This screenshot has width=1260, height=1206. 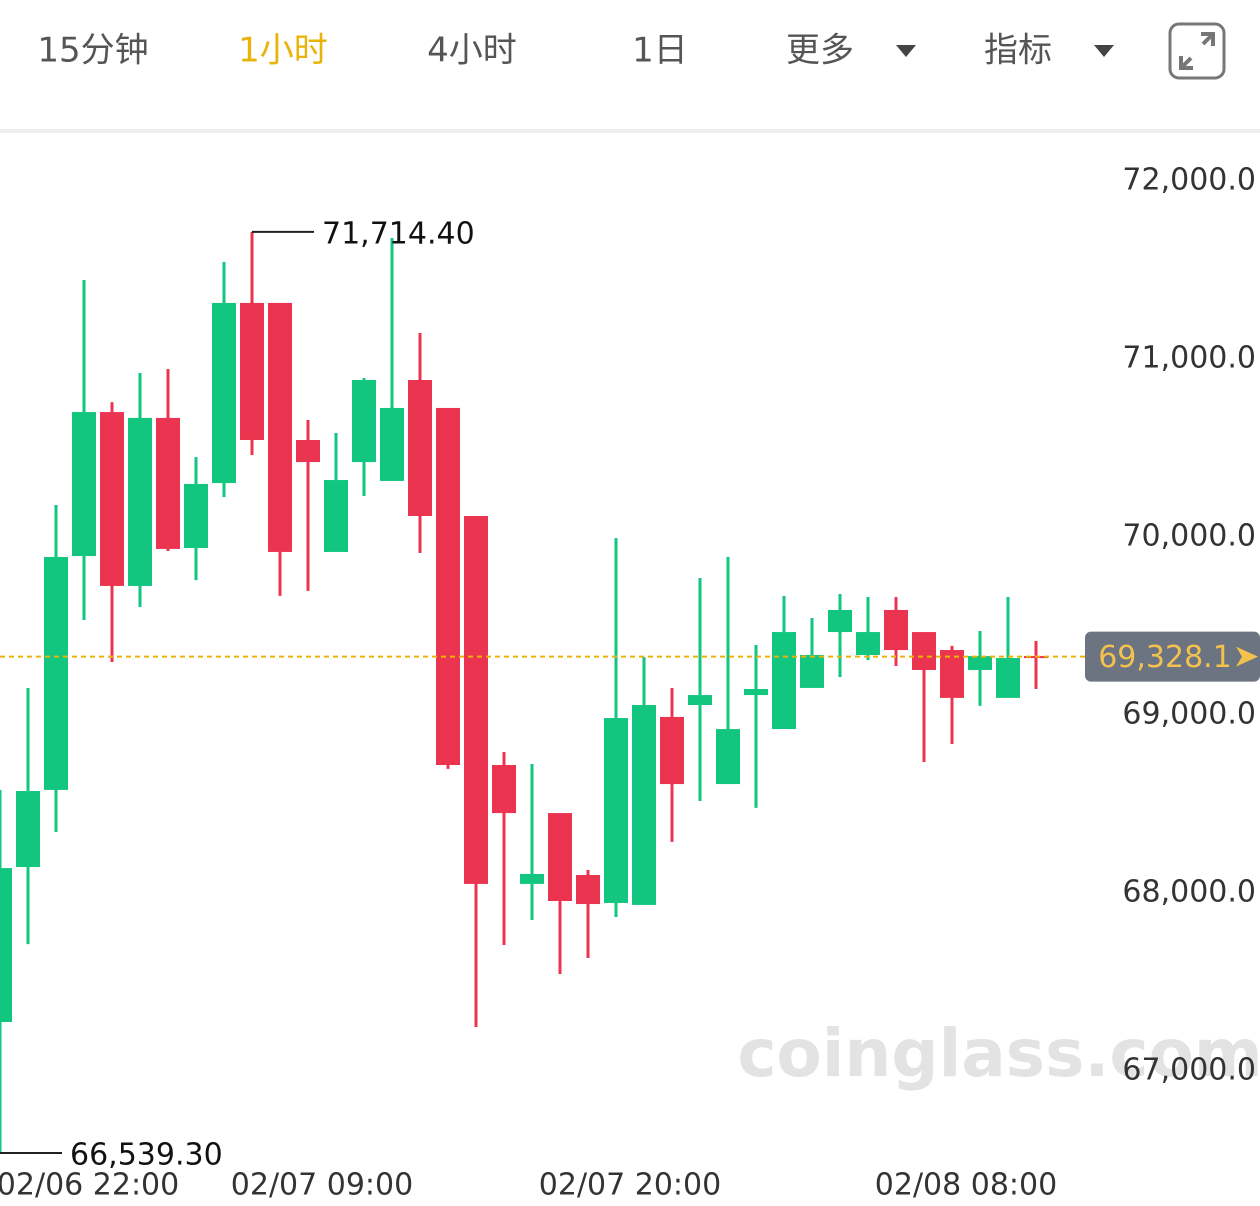 What do you see at coordinates (1189, 180) in the screenshot?
I see `y-tick-label: 72,000.0` at bounding box center [1189, 180].